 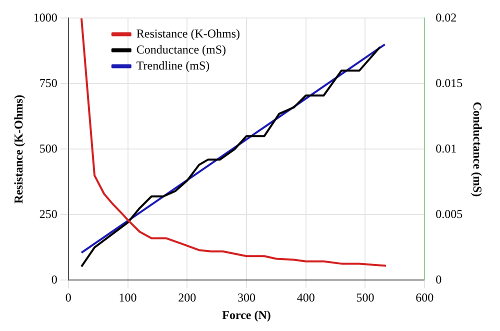 What do you see at coordinates (181, 49) in the screenshot?
I see `legend-label: Conductance (mS)` at bounding box center [181, 49].